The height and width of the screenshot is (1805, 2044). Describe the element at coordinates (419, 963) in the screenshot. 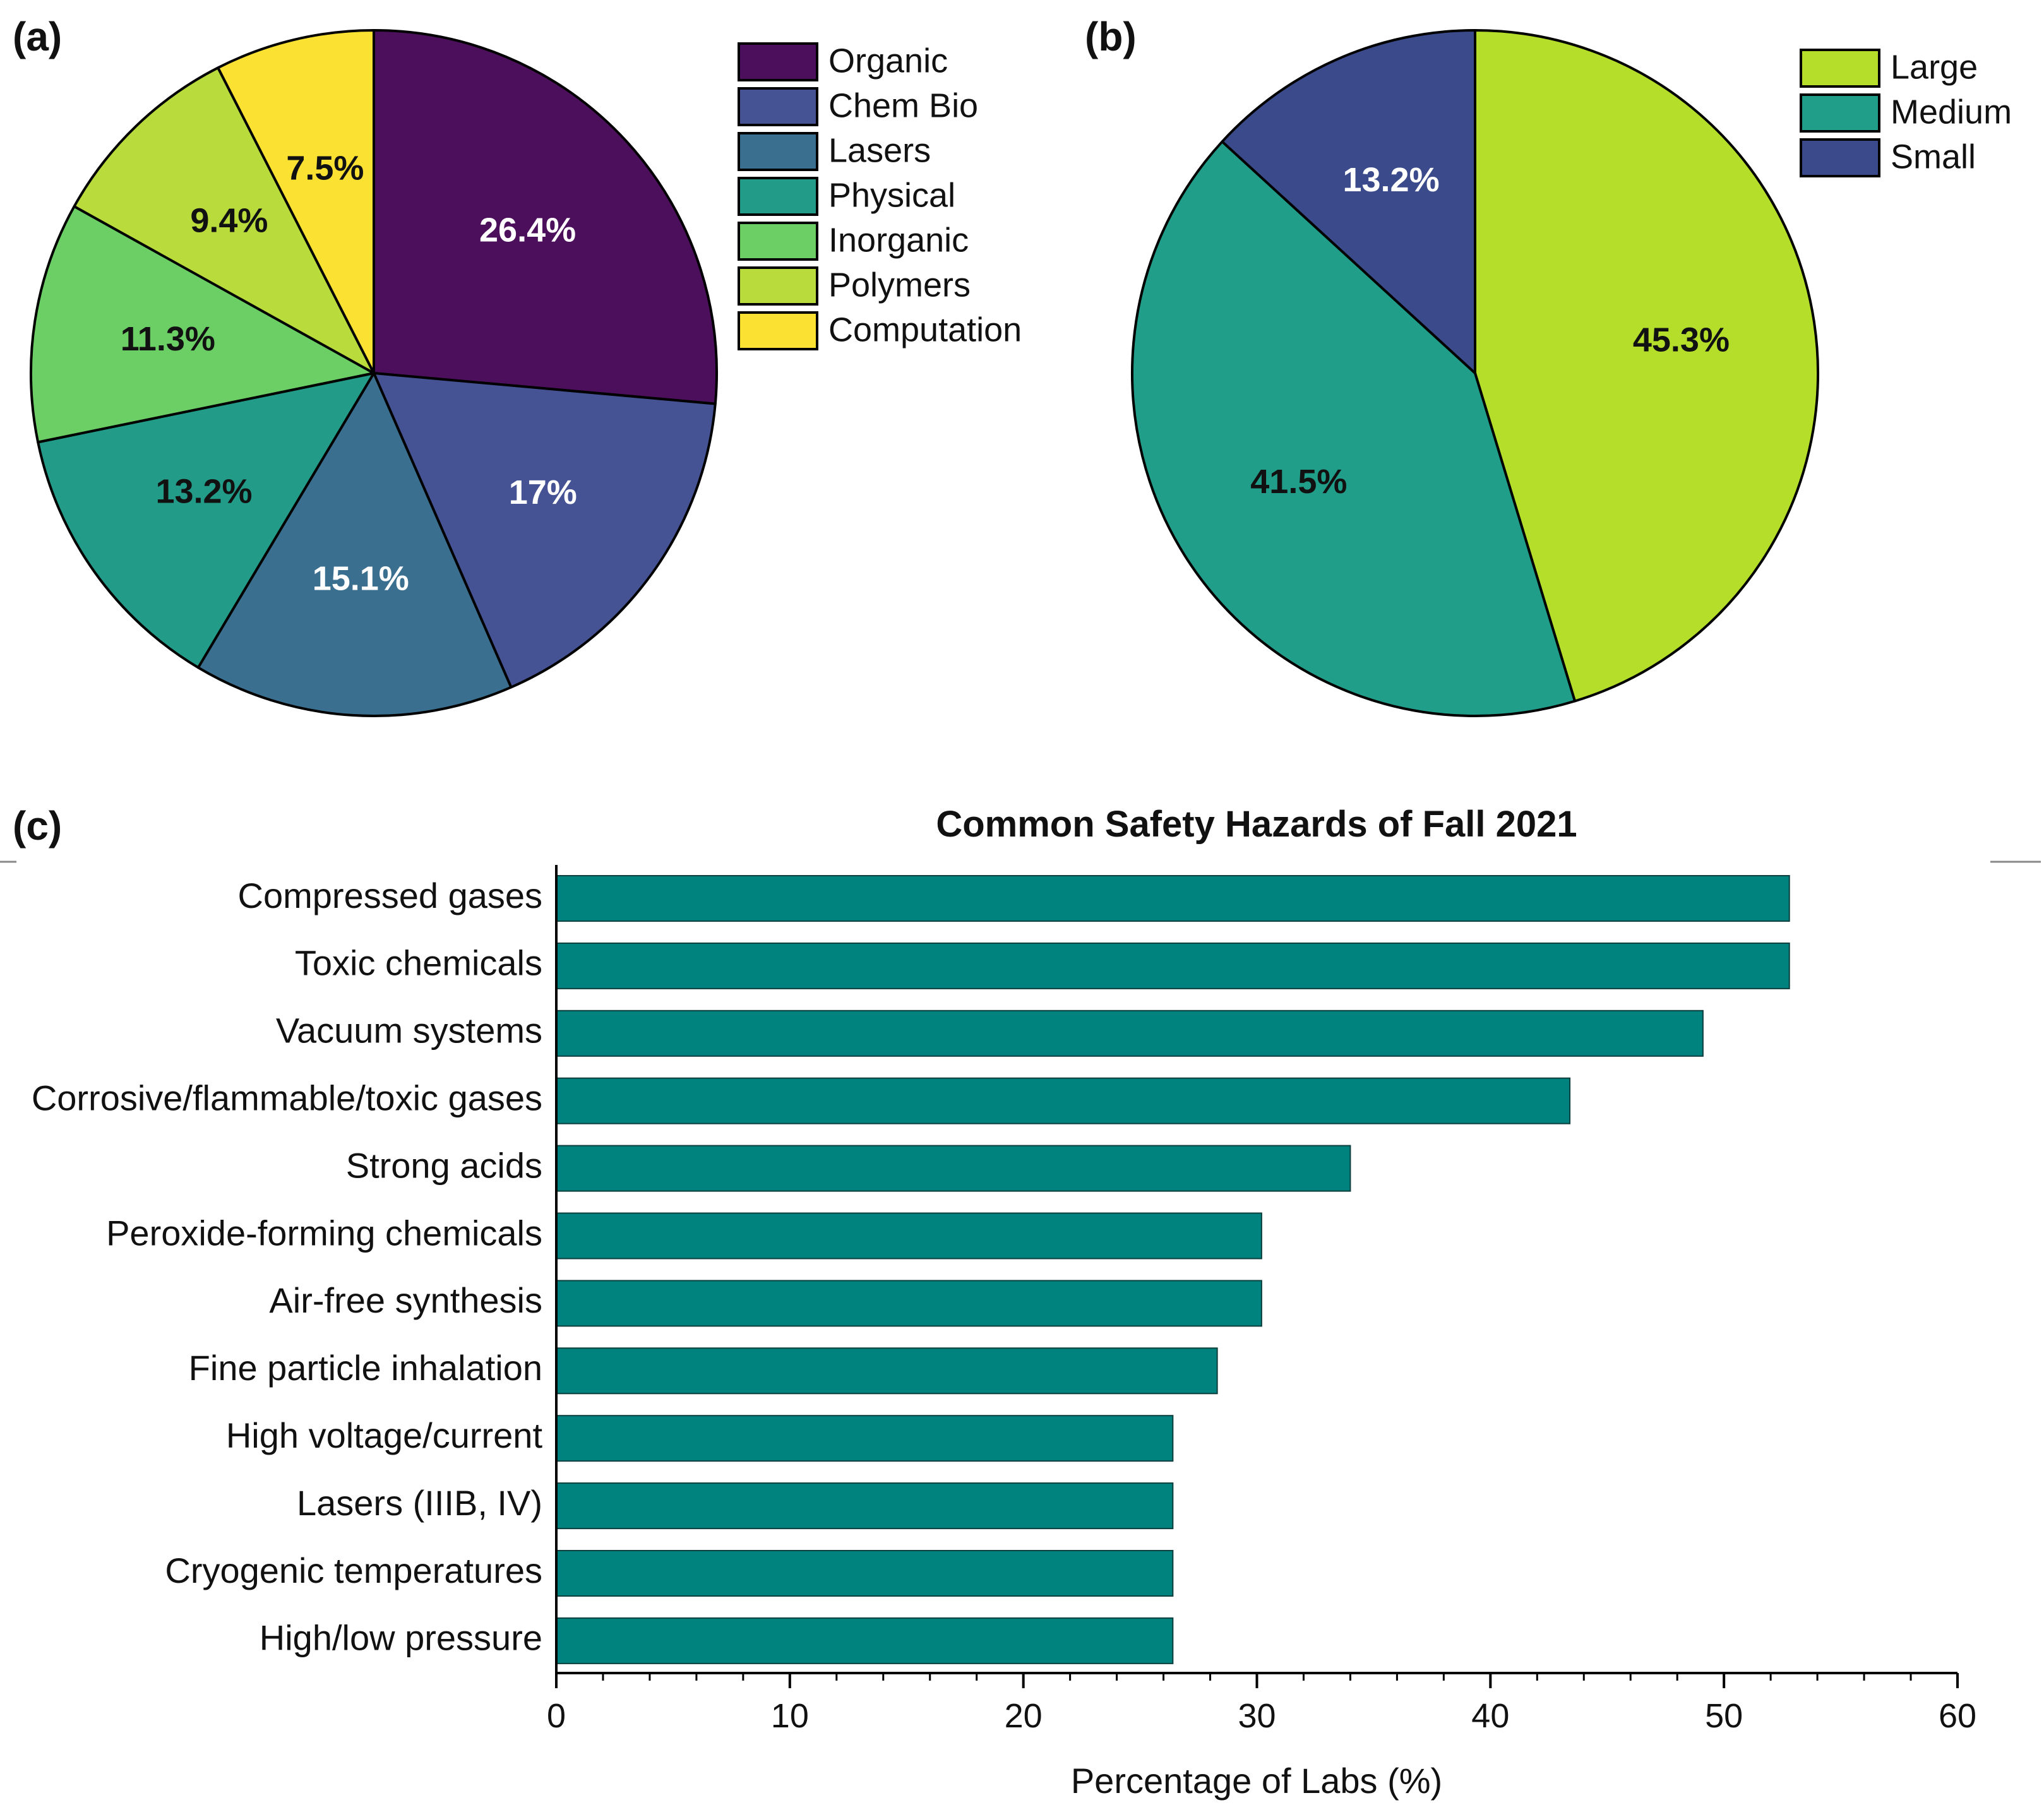

I see `category-label-toxic-chemicals: Toxic chemicals` at that location.